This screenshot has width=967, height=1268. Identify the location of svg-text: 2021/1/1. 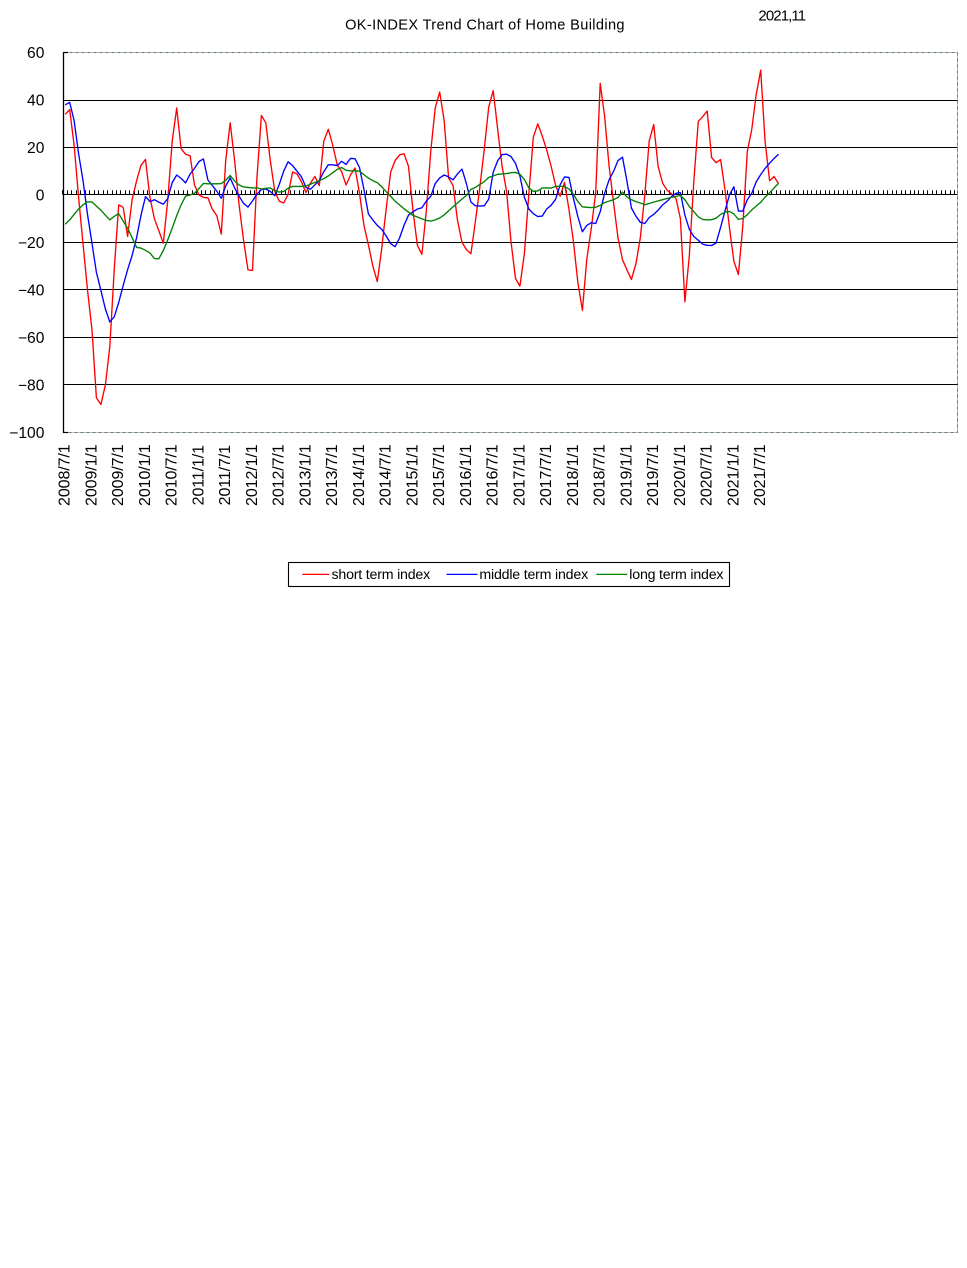
(733, 475).